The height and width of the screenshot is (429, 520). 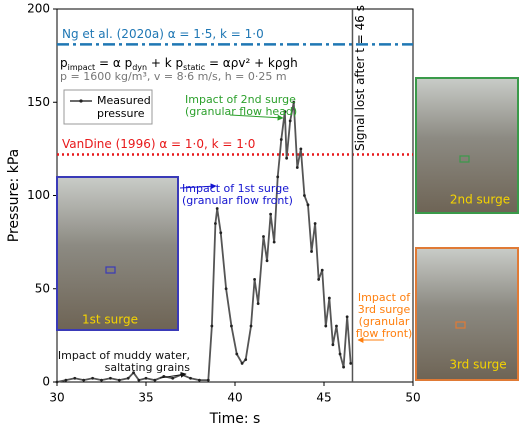 What do you see at coordinates (121, 113) in the screenshot?
I see `legend-label-line: pressure` at bounding box center [121, 113].